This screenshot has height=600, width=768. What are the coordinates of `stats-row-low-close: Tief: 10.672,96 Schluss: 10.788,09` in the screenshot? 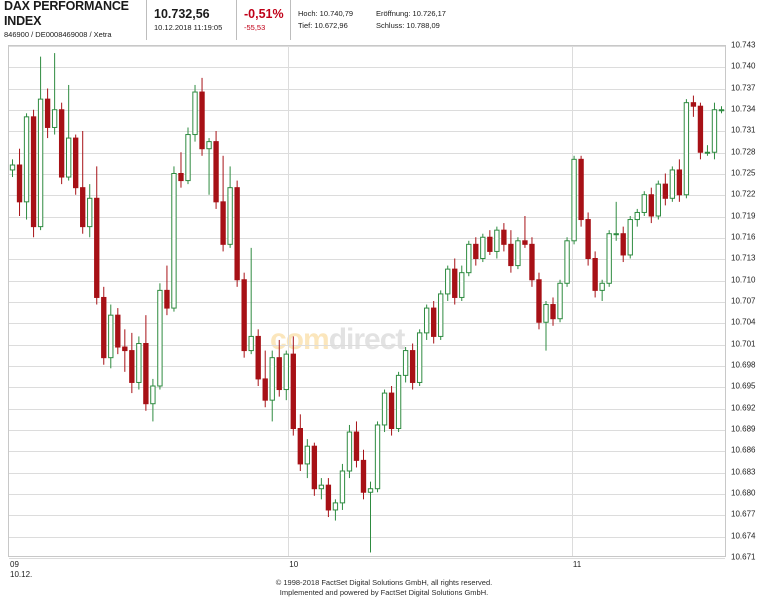 It's located at (533, 26).